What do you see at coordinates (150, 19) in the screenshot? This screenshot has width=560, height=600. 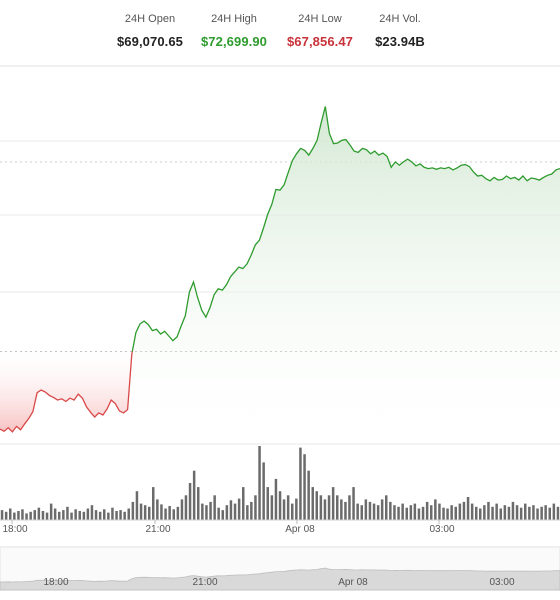 I see `stat-label: 24H Open` at bounding box center [150, 19].